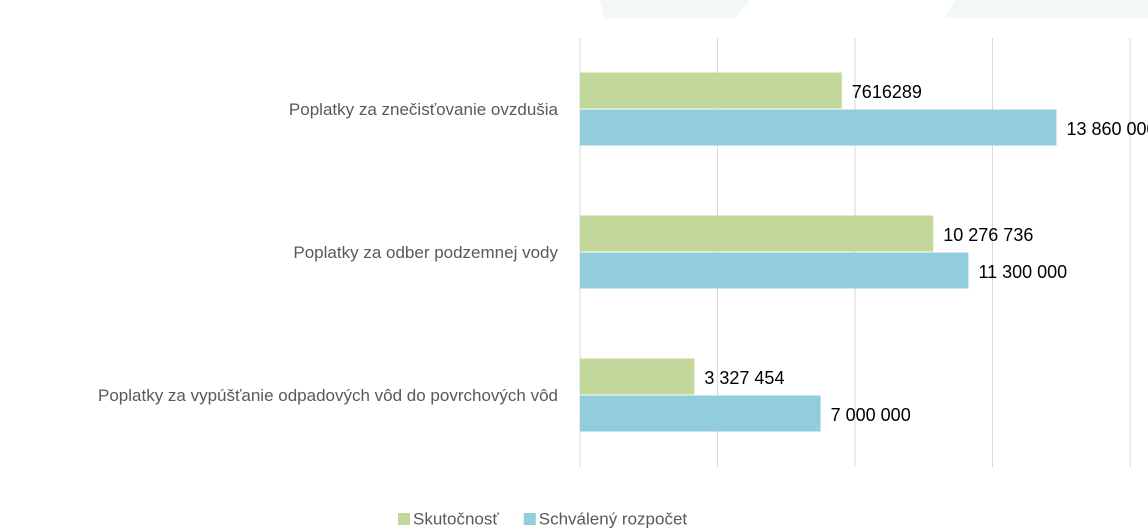 The height and width of the screenshot is (529, 1148). I want to click on data-label: 13 860 000, so click(1107, 129).